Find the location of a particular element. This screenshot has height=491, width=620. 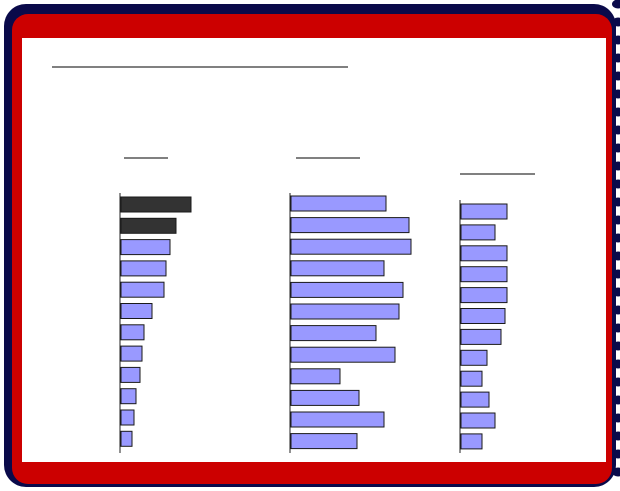

spiral-binding is located at coordinates (616, 238).